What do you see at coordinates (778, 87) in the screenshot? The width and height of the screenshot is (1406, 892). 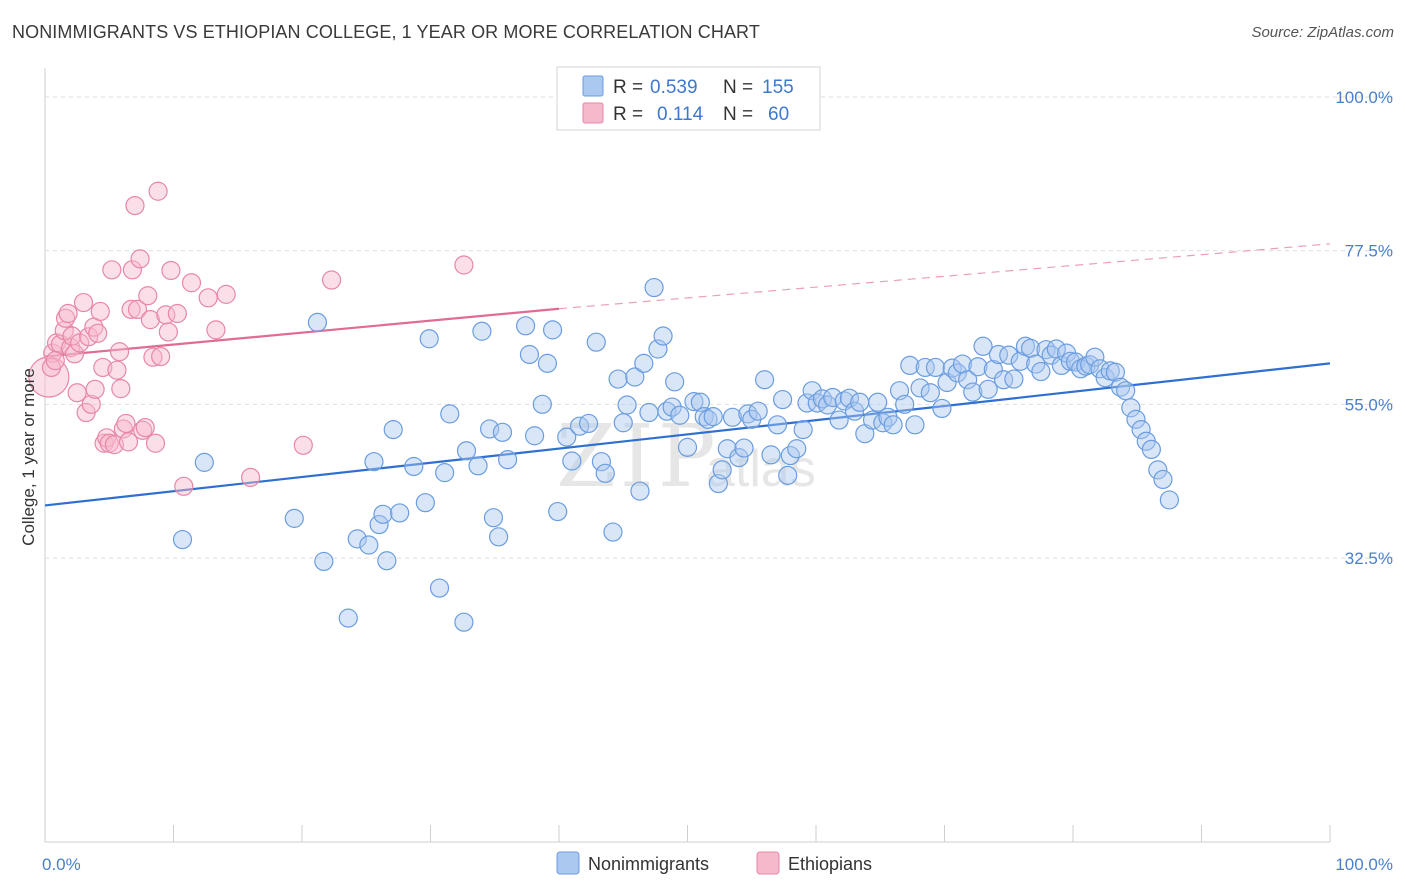 I see `legend-n-value-nonimmigrants: 155` at bounding box center [778, 87].